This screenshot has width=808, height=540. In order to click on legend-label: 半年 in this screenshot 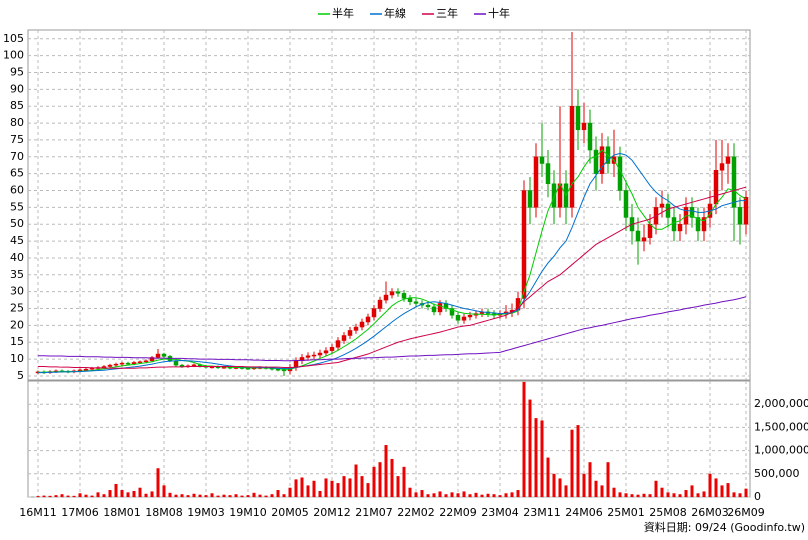, I will do `click(343, 13)`.